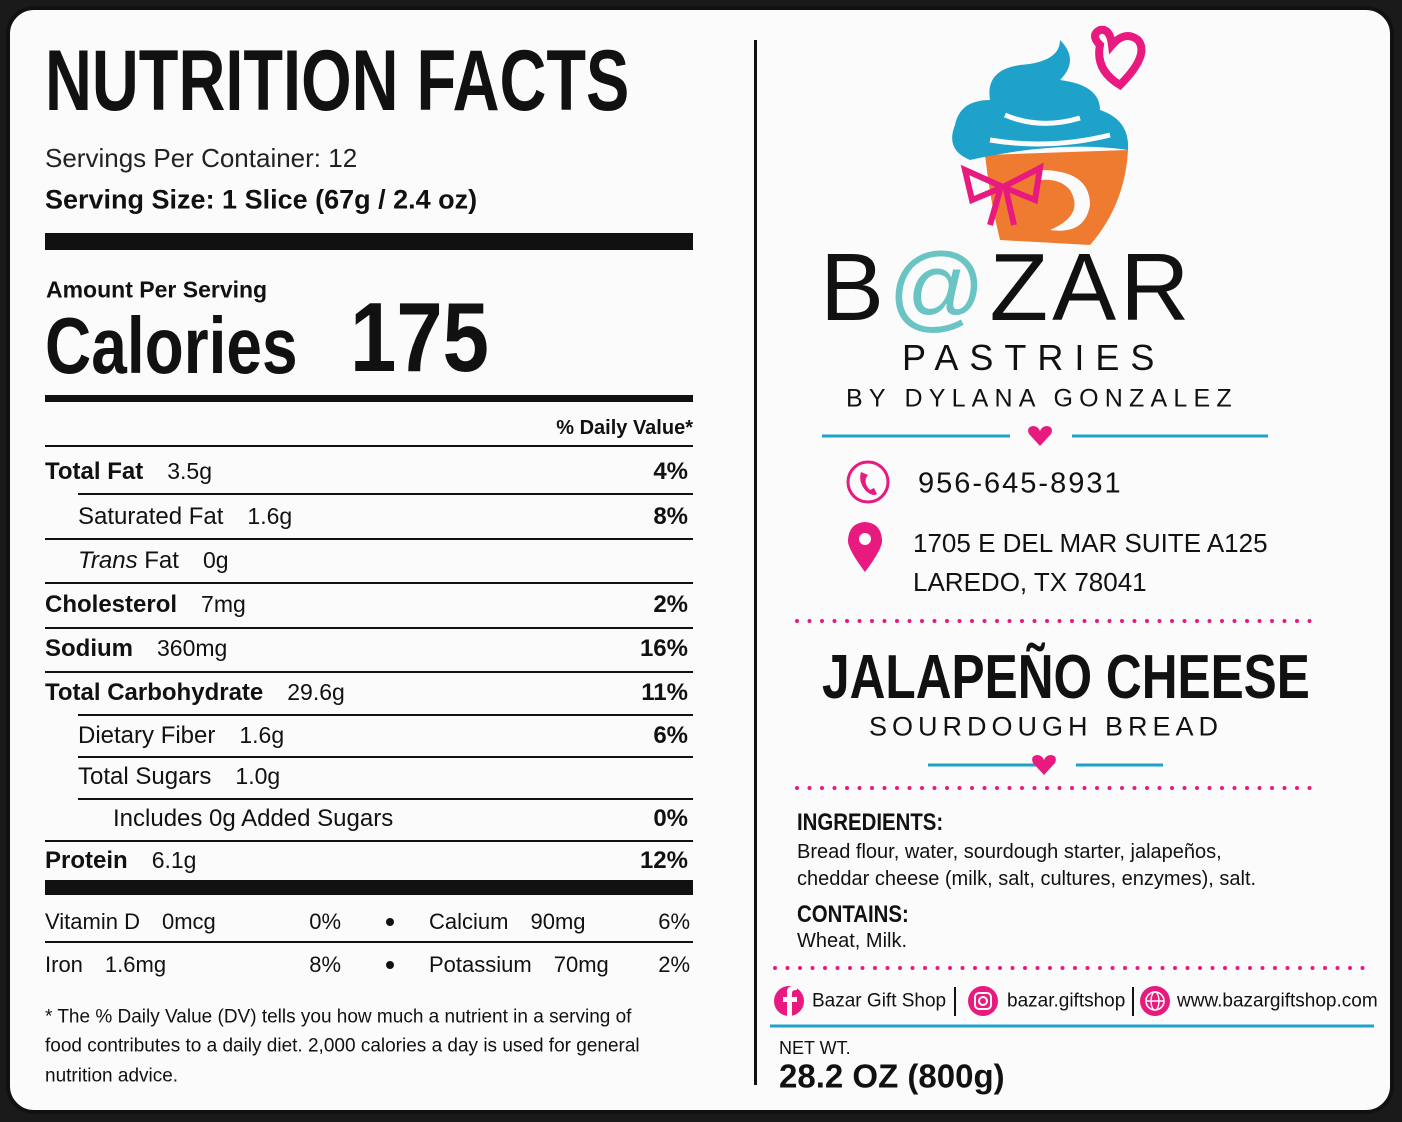 Image resolution: width=1402 pixels, height=1122 pixels. Describe the element at coordinates (670, 471) in the screenshot. I see `daily-value: 4%` at that location.